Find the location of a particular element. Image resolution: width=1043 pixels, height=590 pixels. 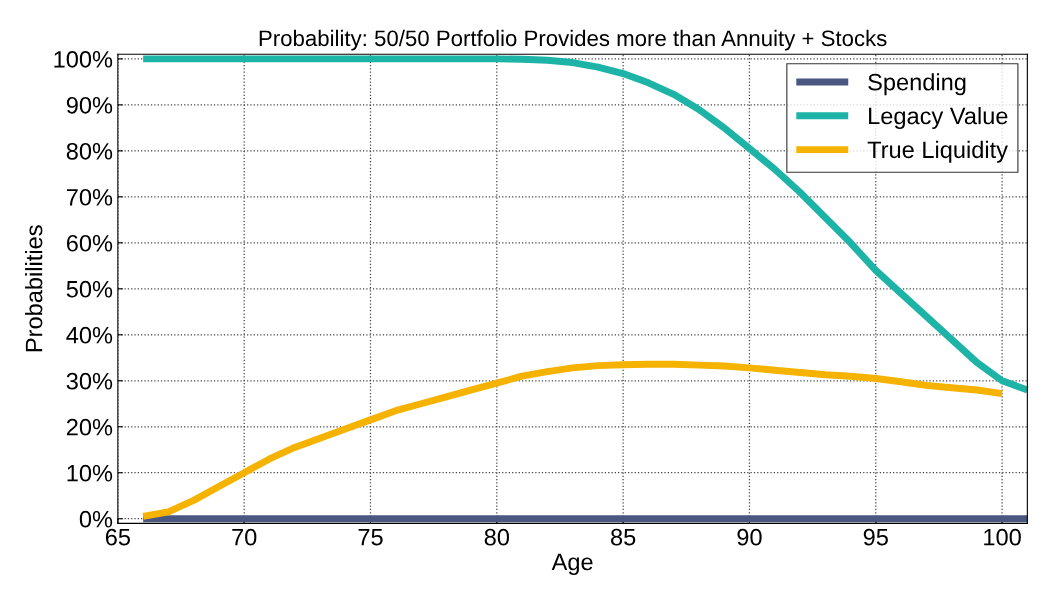

x-tick-label: 75 is located at coordinates (370, 537).